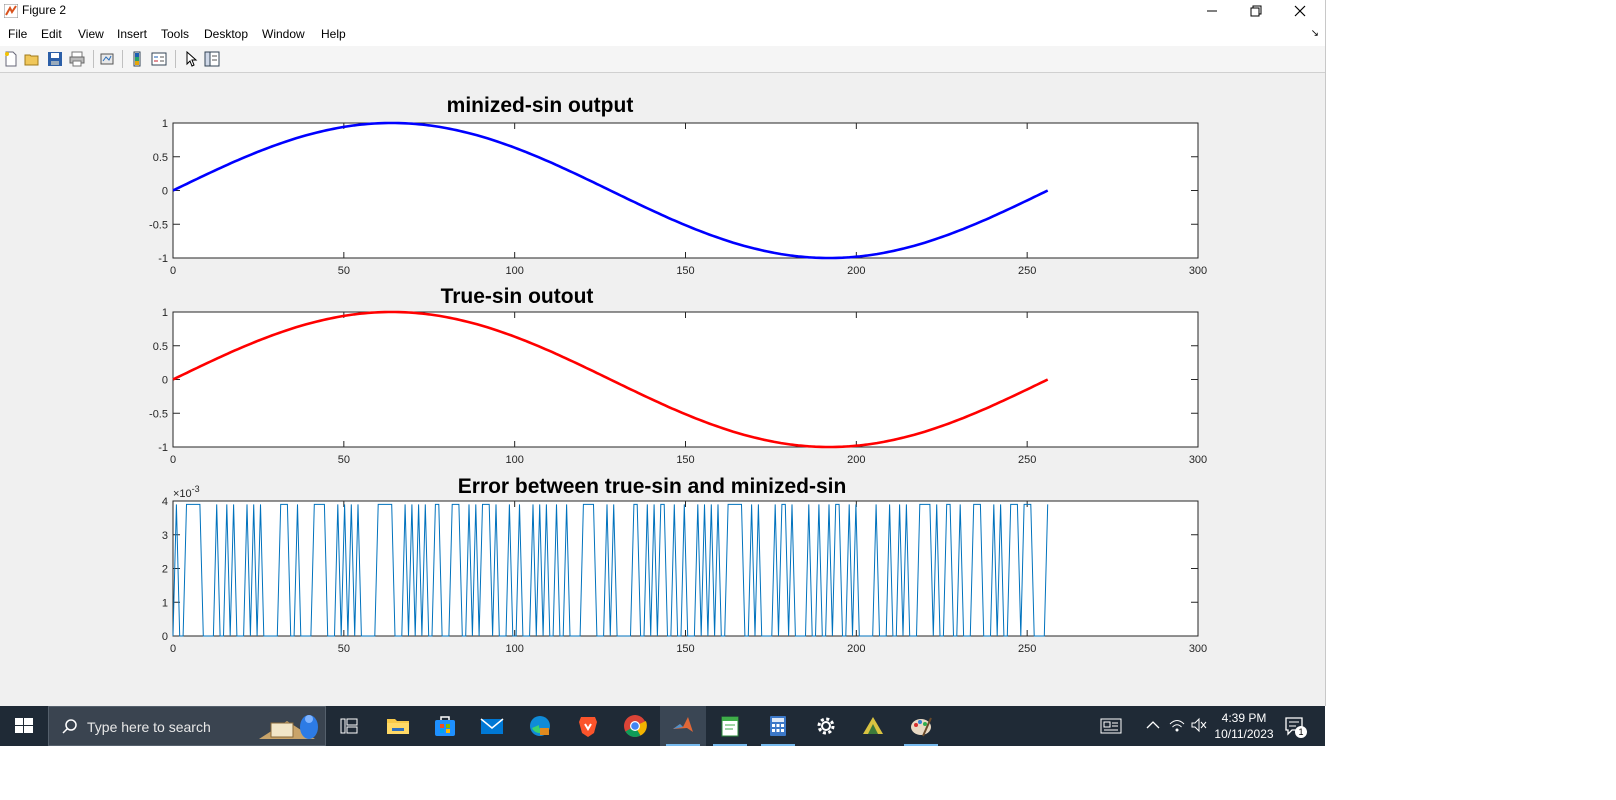  I want to click on minimize-icon, so click(1212, 11).